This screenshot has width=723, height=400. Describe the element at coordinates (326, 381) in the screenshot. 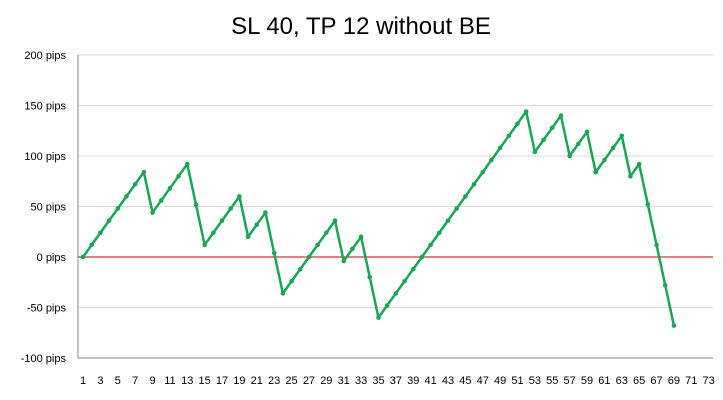

I see `x-tick-label: 29` at that location.